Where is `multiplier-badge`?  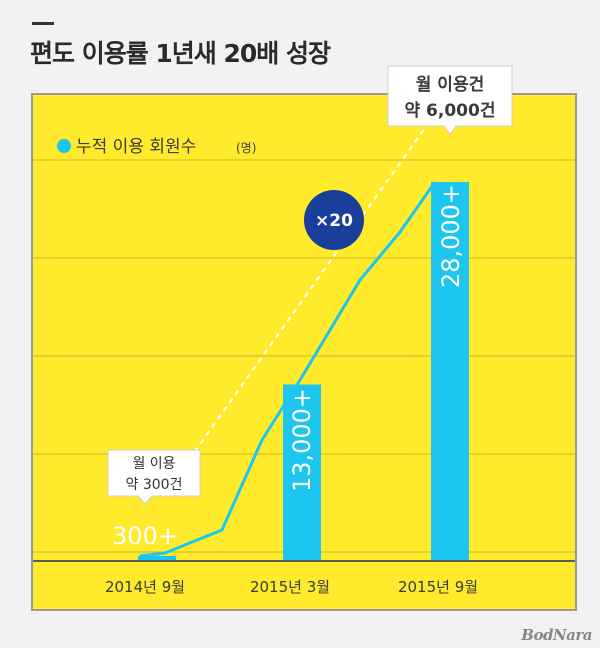 multiplier-badge is located at coordinates (334, 220).